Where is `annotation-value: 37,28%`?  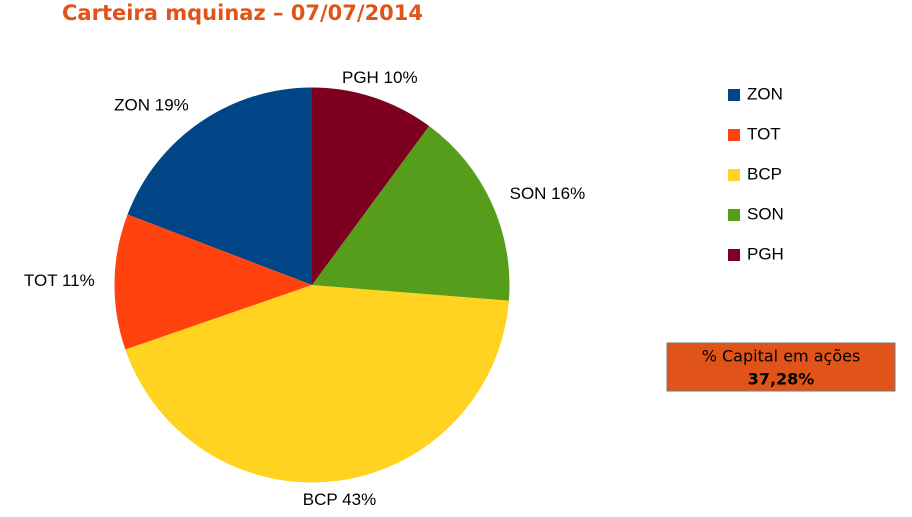 annotation-value: 37,28% is located at coordinates (781, 379).